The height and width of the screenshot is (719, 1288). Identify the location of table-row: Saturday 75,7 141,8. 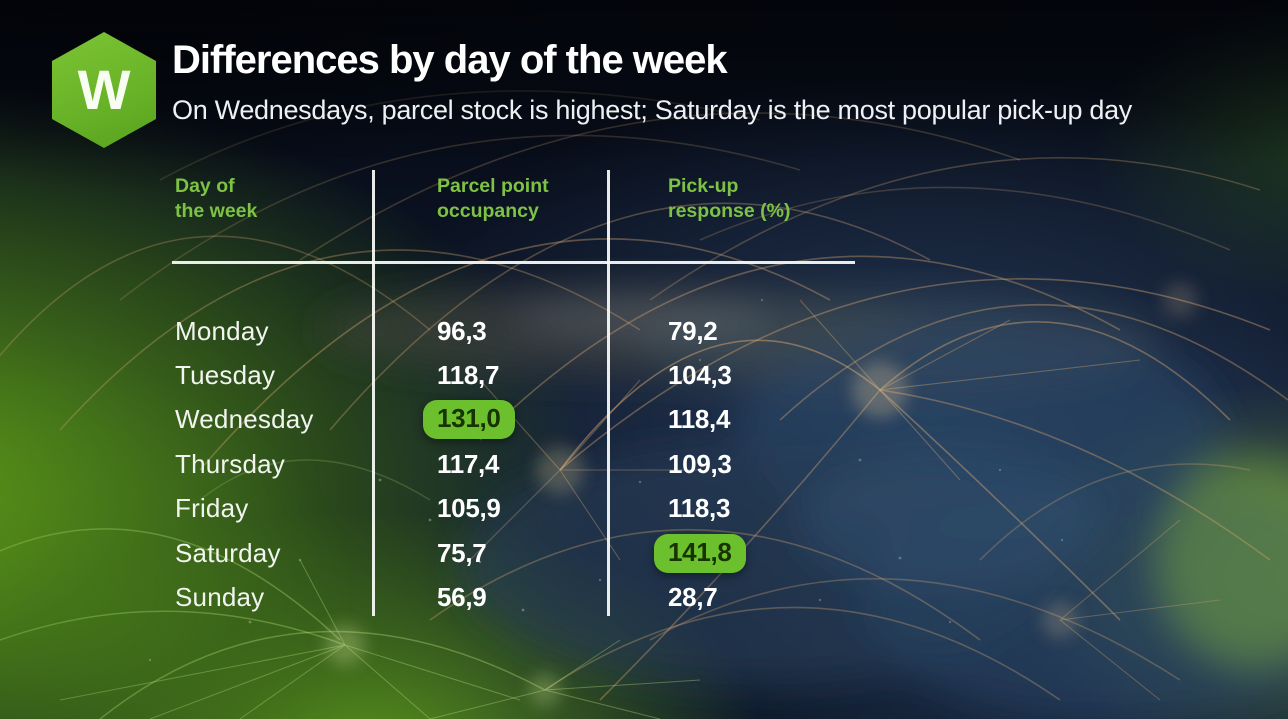
(520, 553).